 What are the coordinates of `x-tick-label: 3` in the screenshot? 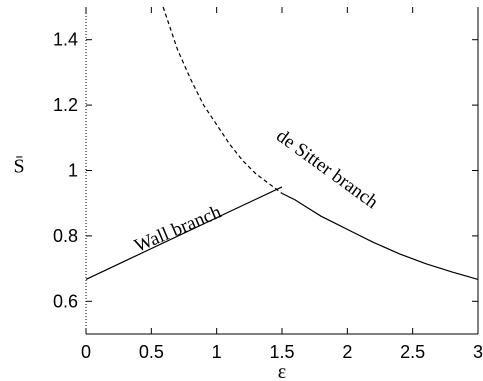 It's located at (478, 352).